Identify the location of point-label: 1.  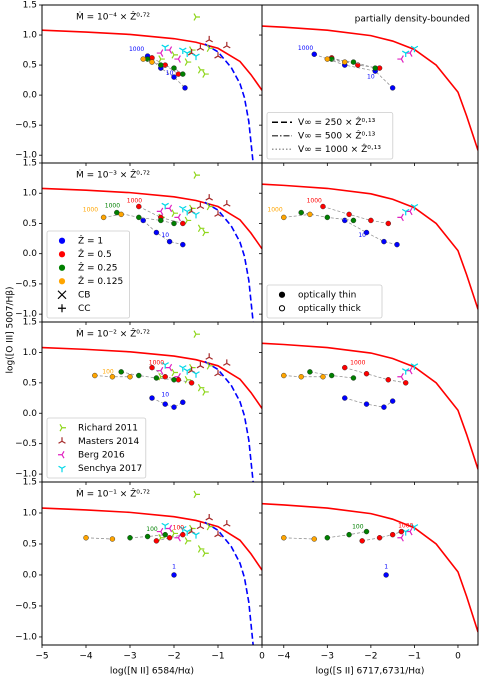
(386, 566).